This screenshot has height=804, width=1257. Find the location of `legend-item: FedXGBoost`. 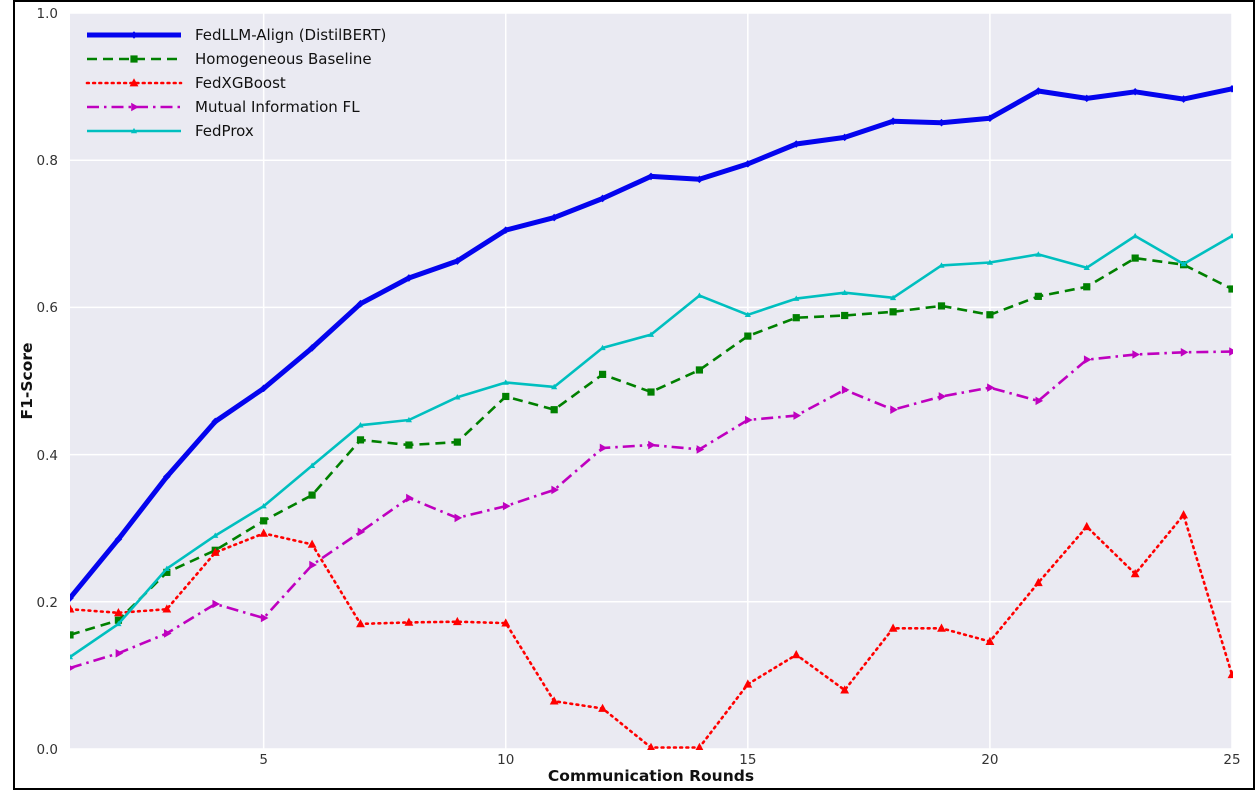

legend-item: FedXGBoost is located at coordinates (235, 83).